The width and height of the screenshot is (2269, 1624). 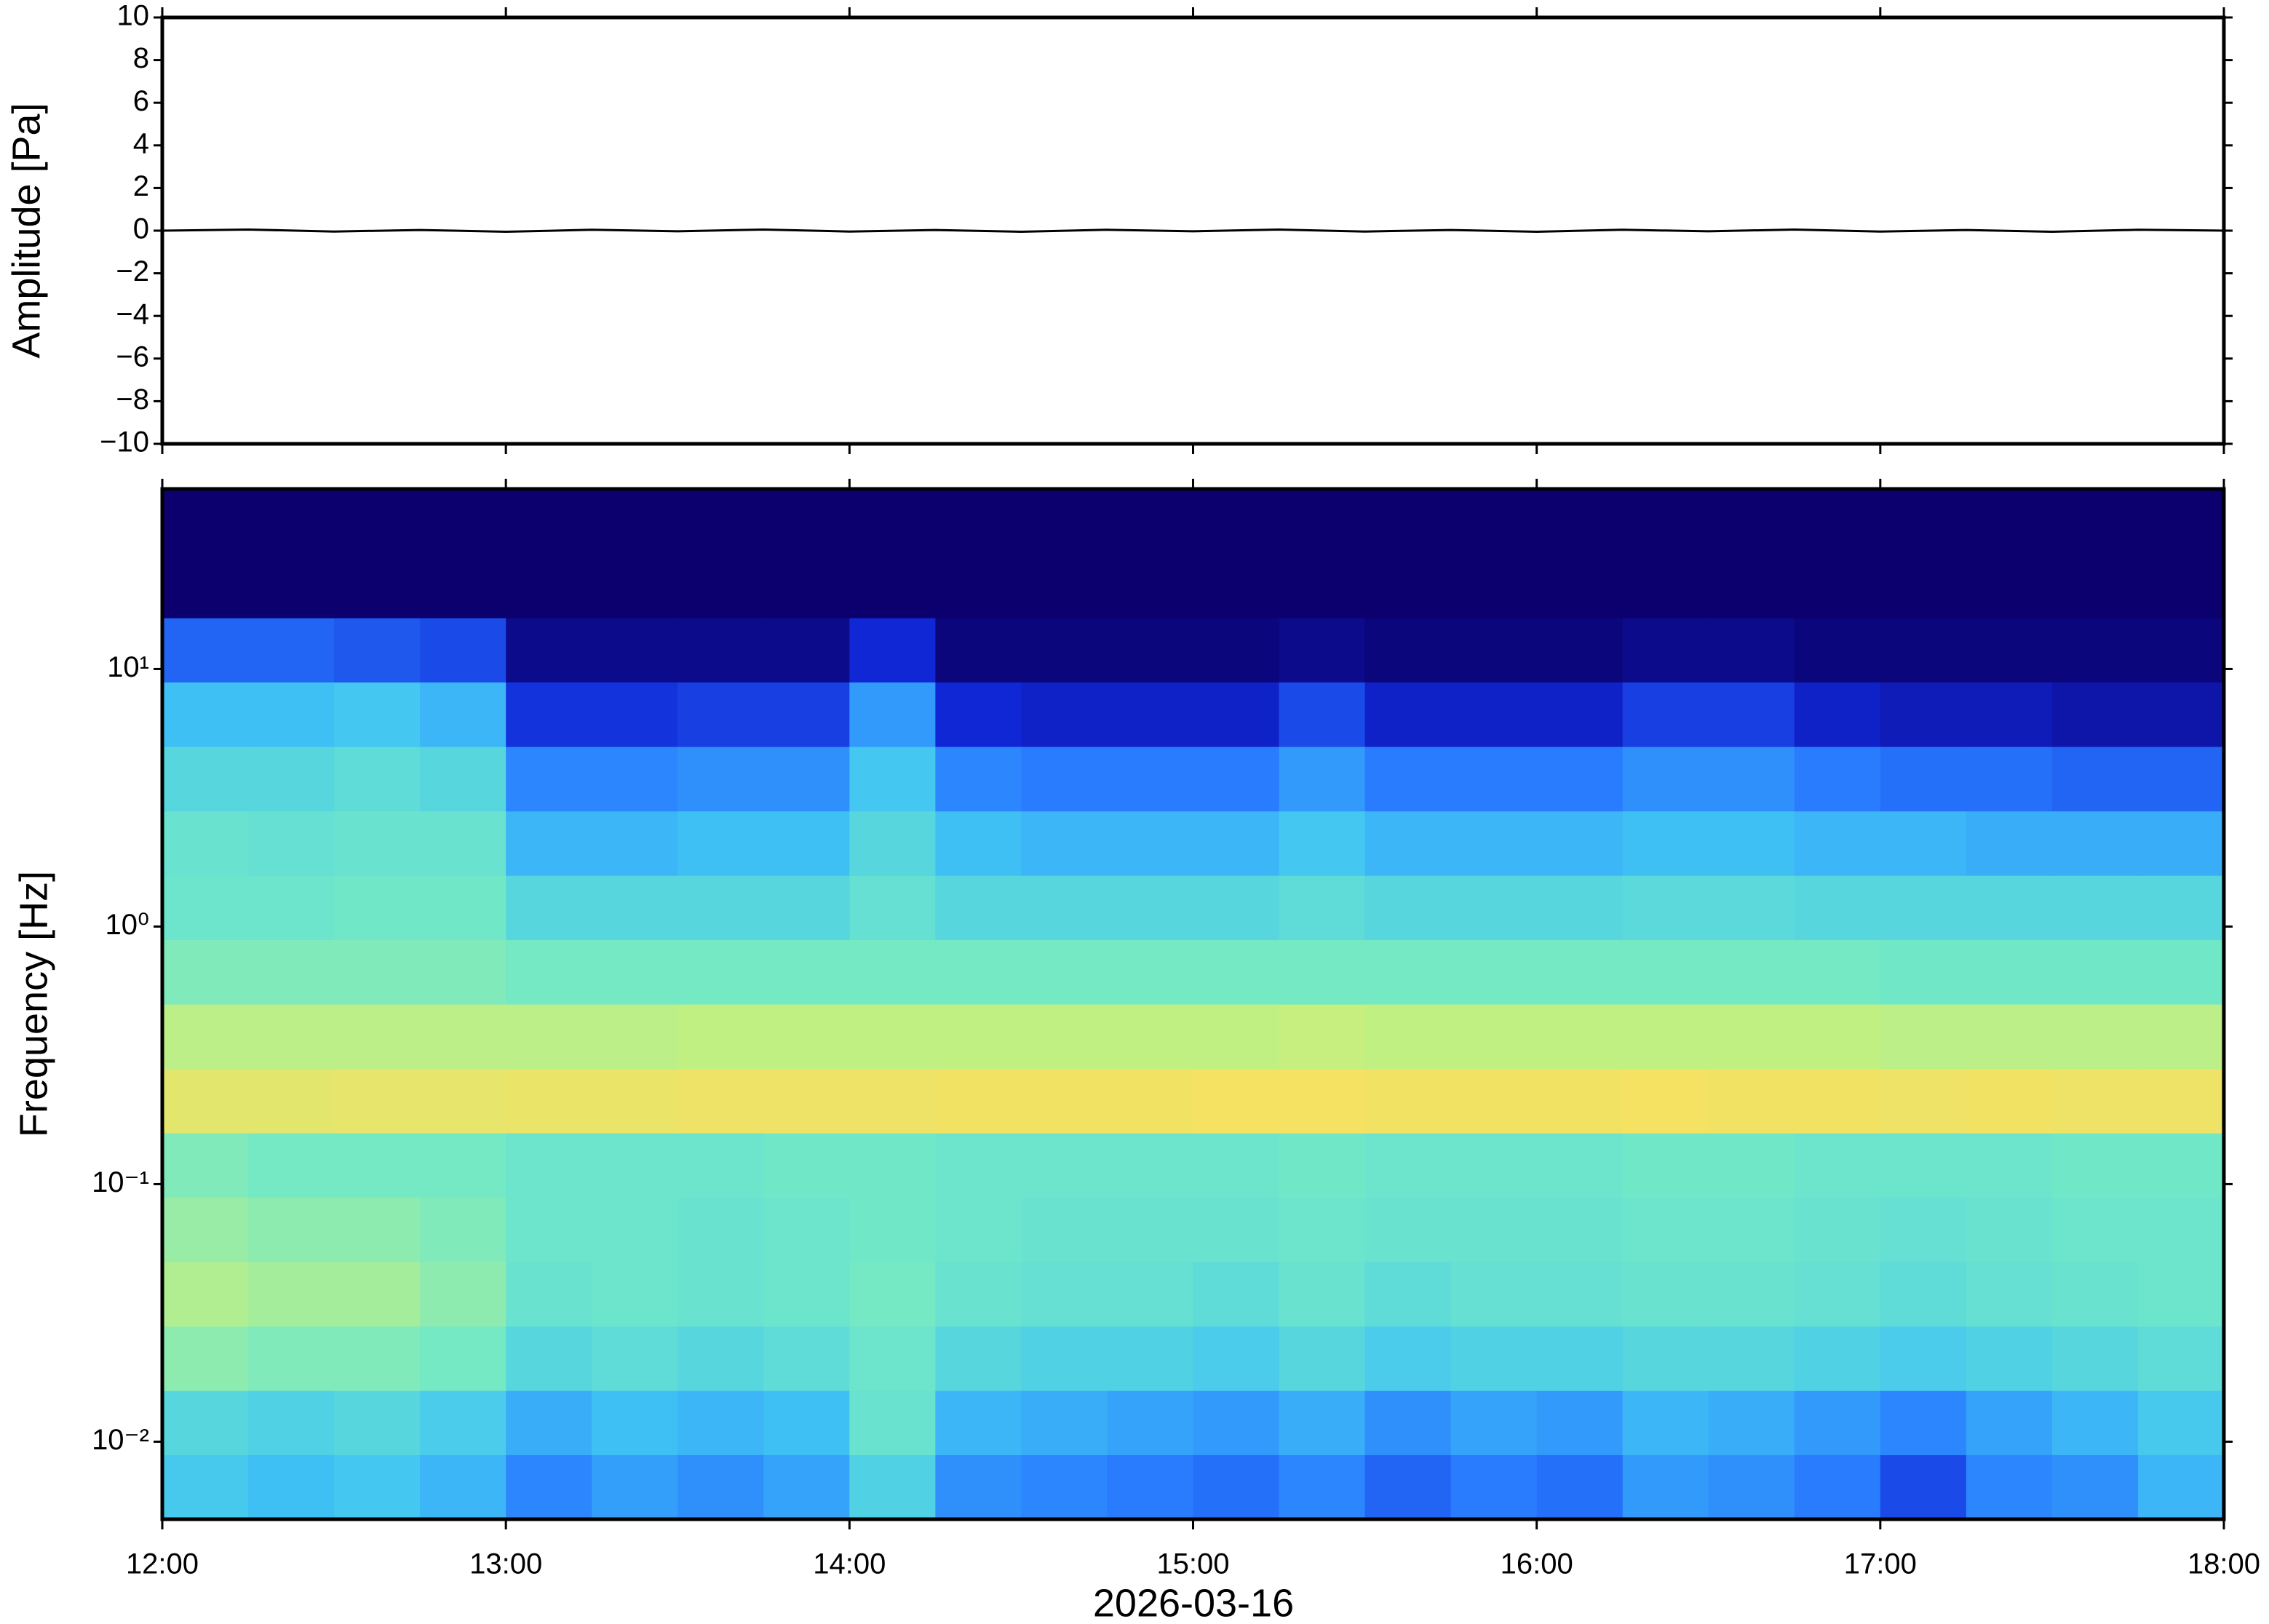 I want to click on y-tick-label: 10⁰, so click(x=127, y=925).